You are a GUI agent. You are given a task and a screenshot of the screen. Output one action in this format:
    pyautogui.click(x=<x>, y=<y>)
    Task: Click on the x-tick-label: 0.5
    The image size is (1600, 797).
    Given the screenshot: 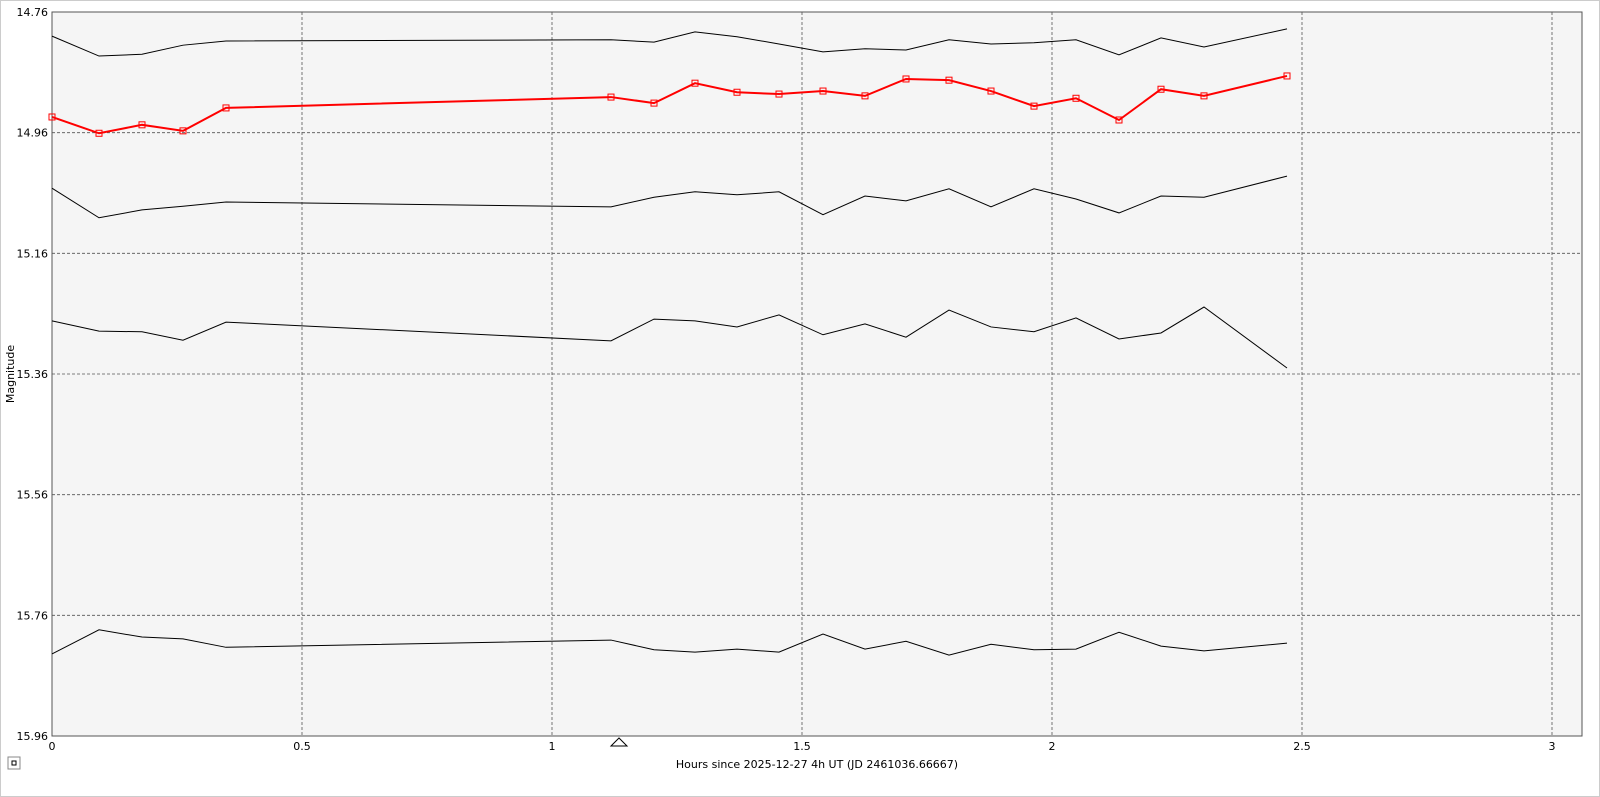 What is the action you would take?
    pyautogui.click(x=302, y=746)
    